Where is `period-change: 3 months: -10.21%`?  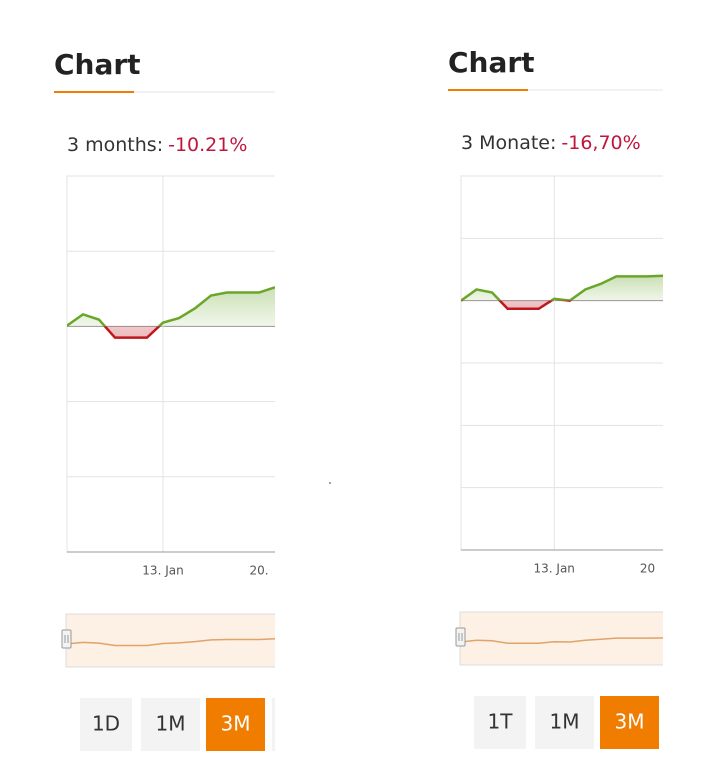
period-change: 3 months: -10.21% is located at coordinates (157, 145).